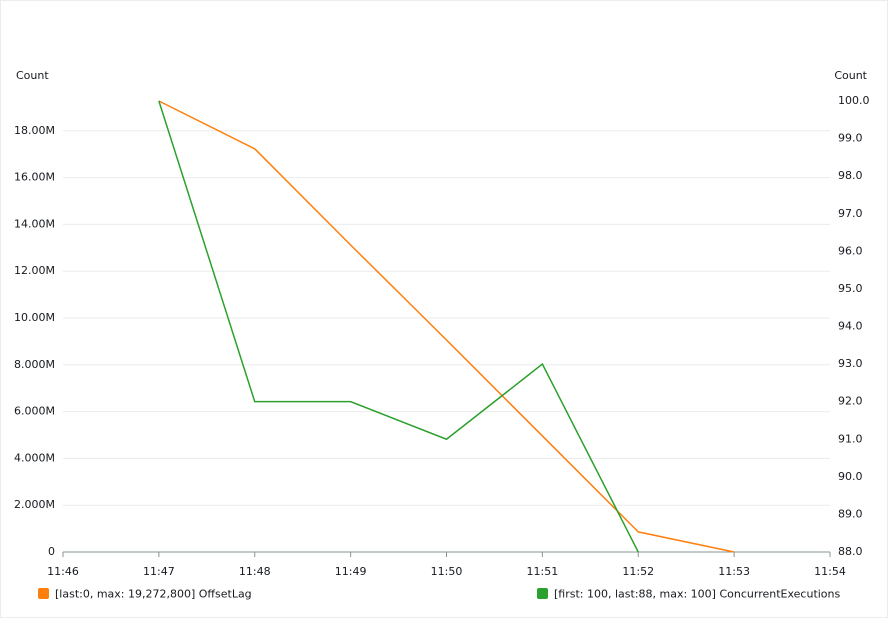 The image size is (888, 618). What do you see at coordinates (850, 438) in the screenshot?
I see `y2-tick-label: 91.0` at bounding box center [850, 438].